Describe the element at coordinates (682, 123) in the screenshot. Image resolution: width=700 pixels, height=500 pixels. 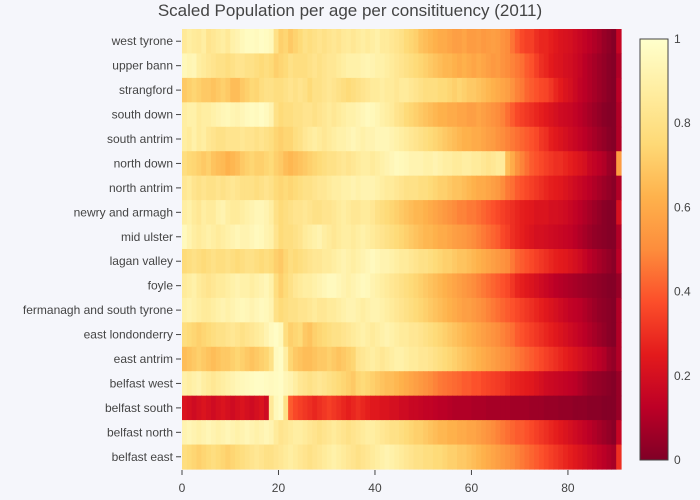
I see `colorbar-tick-label: 0.8` at that location.